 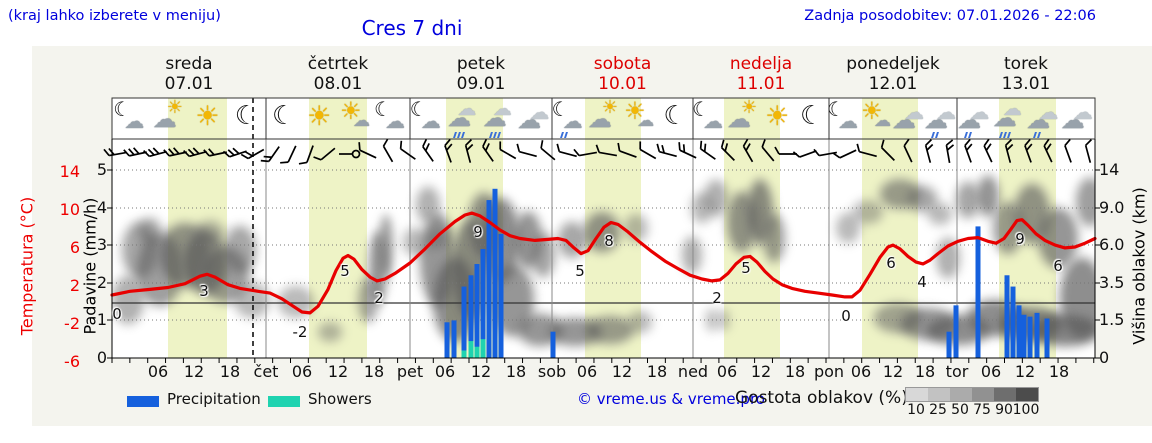 What do you see at coordinates (671, 399) in the screenshot?
I see `credit-link: © vreme.us & vreme.pro` at bounding box center [671, 399].